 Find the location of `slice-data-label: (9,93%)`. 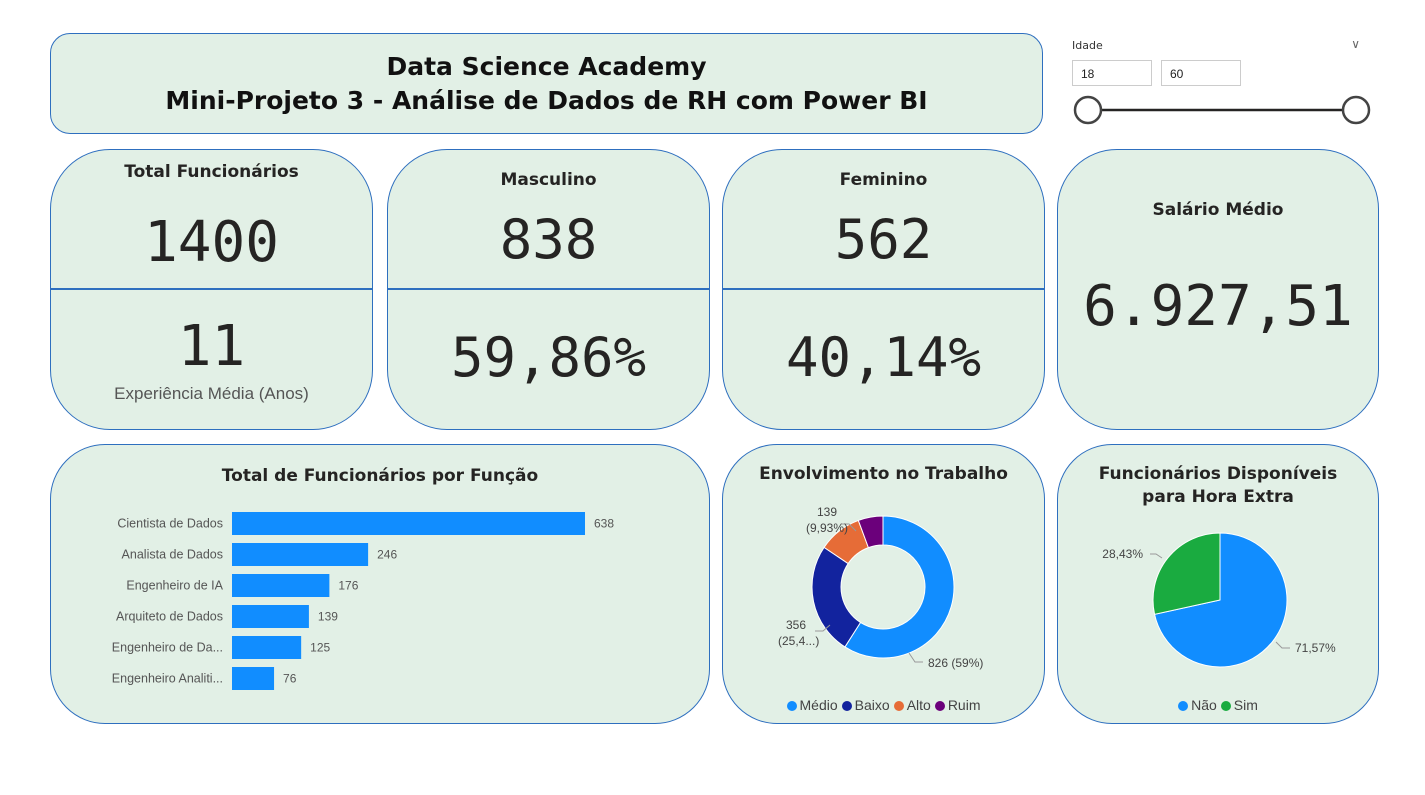

slice-data-label: (9,93%) is located at coordinates (827, 528).